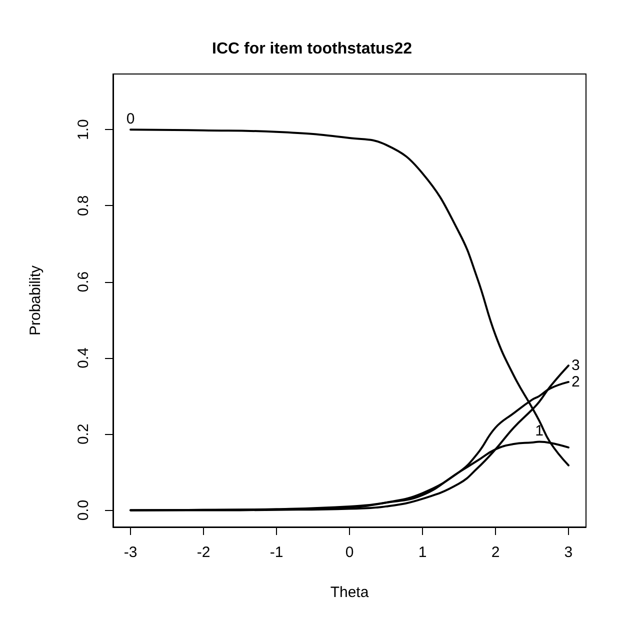  Describe the element at coordinates (131, 552) in the screenshot. I see `x-tick-label: -3` at that location.